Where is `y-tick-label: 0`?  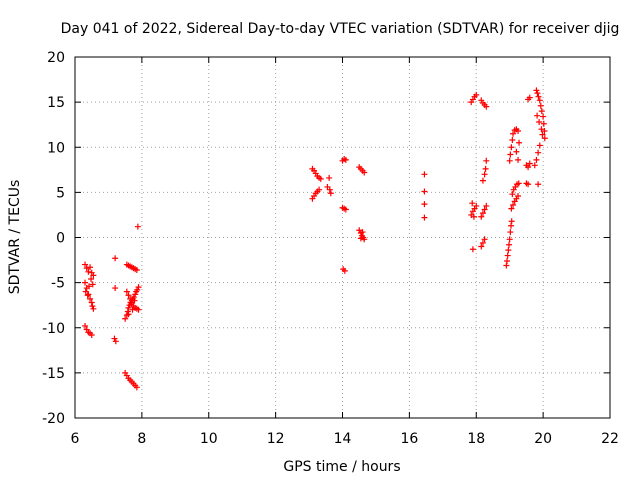
y-tick-label: 0 is located at coordinates (60, 239).